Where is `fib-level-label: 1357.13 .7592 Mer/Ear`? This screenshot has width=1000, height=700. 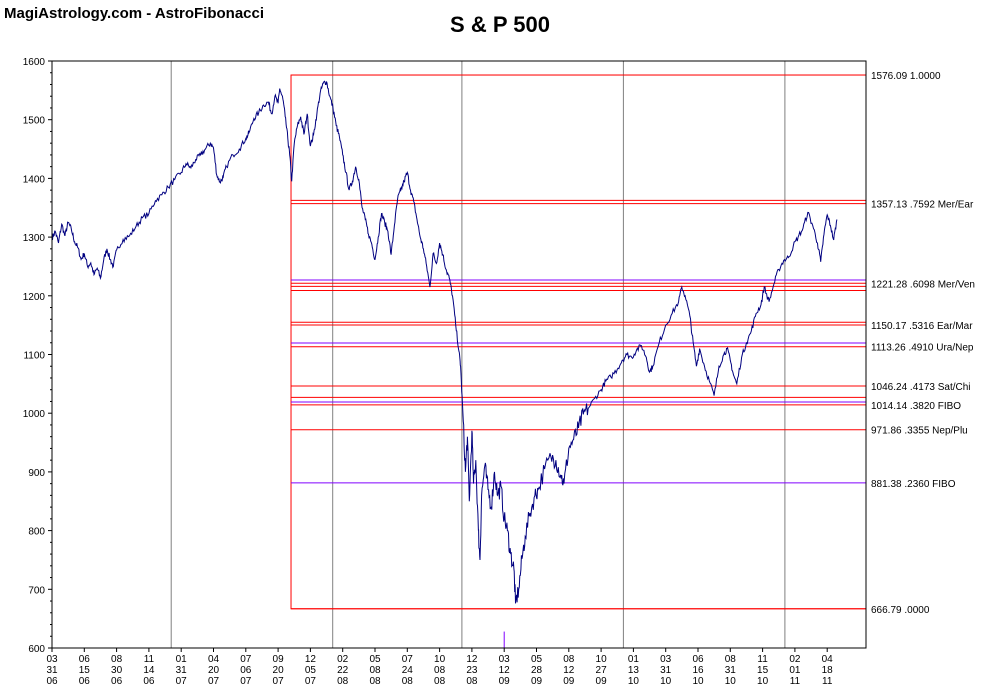 fib-level-label: 1357.13 .7592 Mer/Ear is located at coordinates (922, 205).